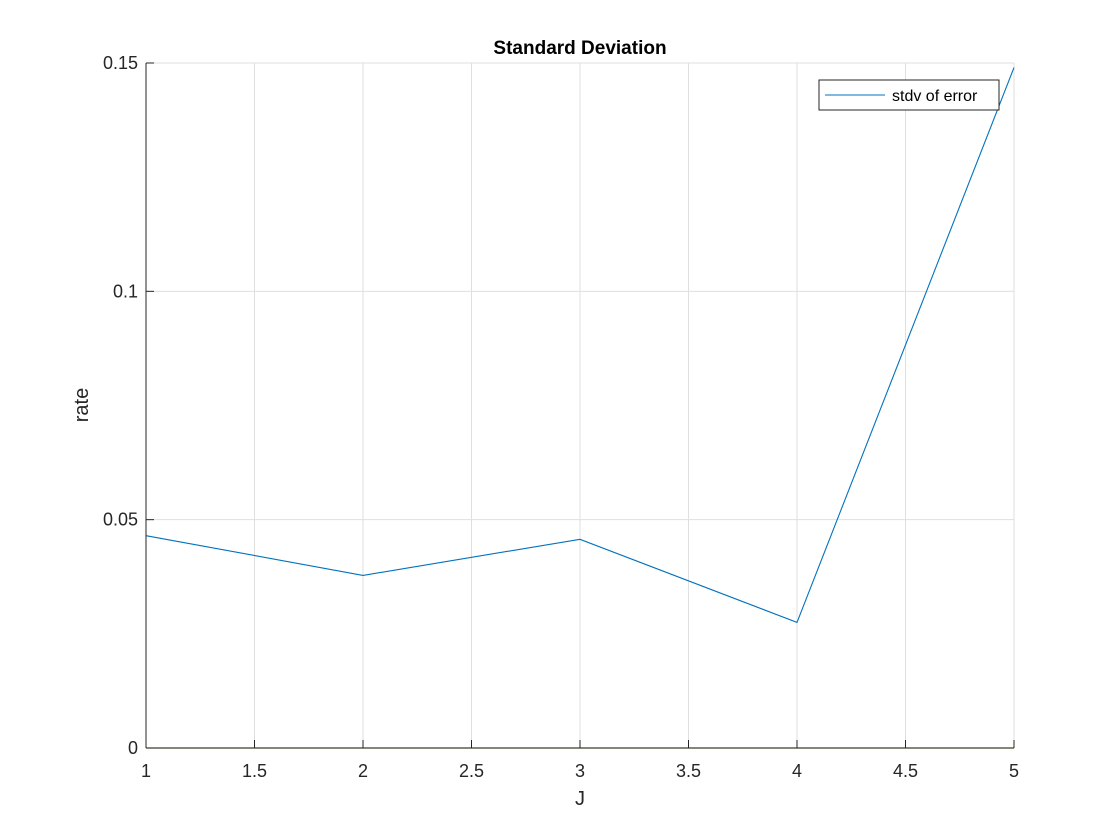 The image size is (1120, 840). I want to click on y-tick-label: 0.15, so click(120, 63).